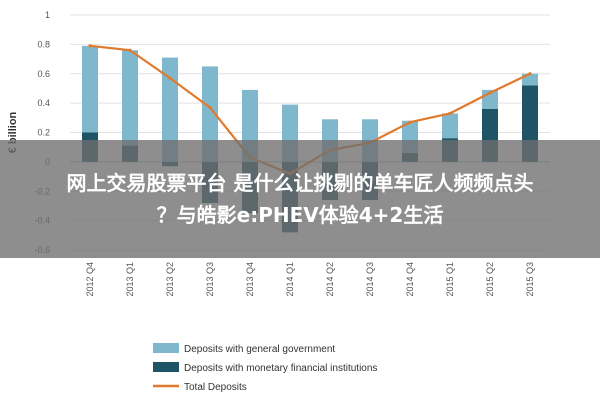 Image resolution: width=600 pixels, height=400 pixels. Describe the element at coordinates (47, 15) in the screenshot. I see `y-tick-label: 1` at that location.